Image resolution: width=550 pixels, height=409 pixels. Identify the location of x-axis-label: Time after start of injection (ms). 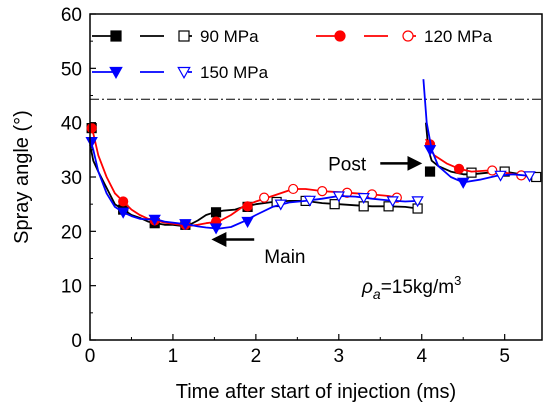
(316, 392).